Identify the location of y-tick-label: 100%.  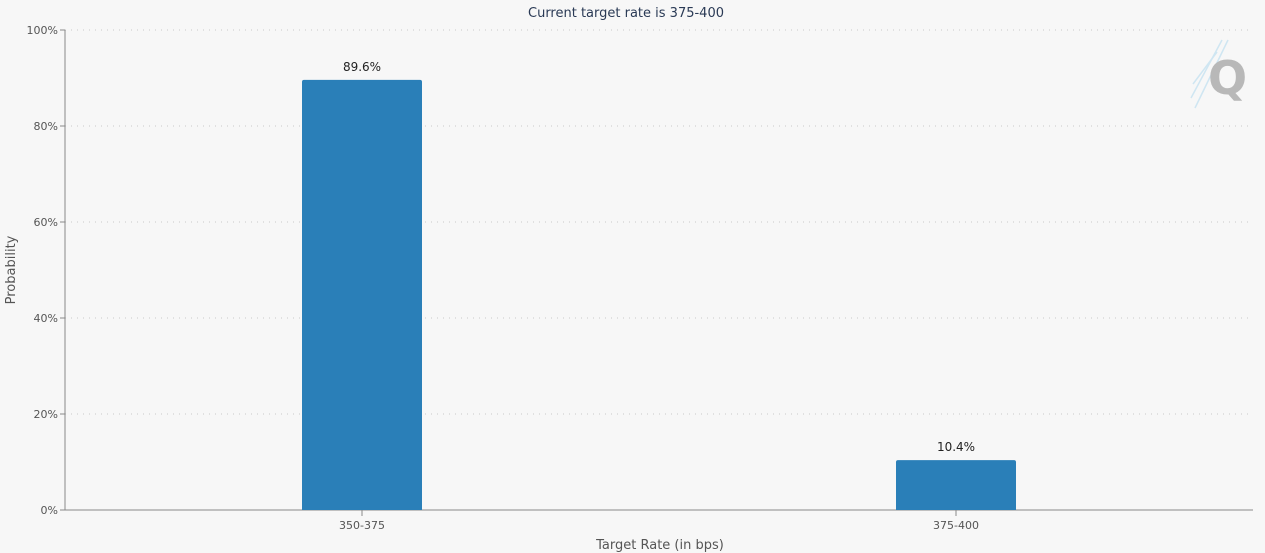
(42, 30).